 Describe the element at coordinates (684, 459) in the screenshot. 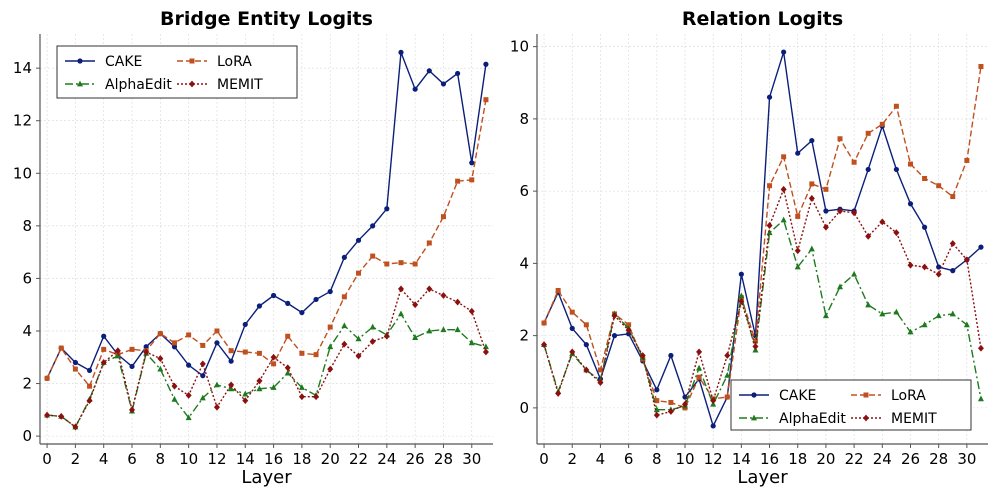

I see `x-tick-label: 10` at that location.